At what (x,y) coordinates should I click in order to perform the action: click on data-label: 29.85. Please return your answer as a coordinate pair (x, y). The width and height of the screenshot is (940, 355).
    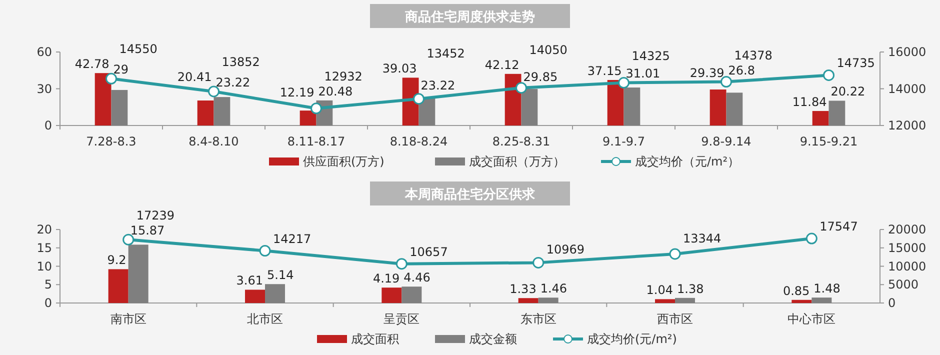
    Looking at the image, I should click on (540, 77).